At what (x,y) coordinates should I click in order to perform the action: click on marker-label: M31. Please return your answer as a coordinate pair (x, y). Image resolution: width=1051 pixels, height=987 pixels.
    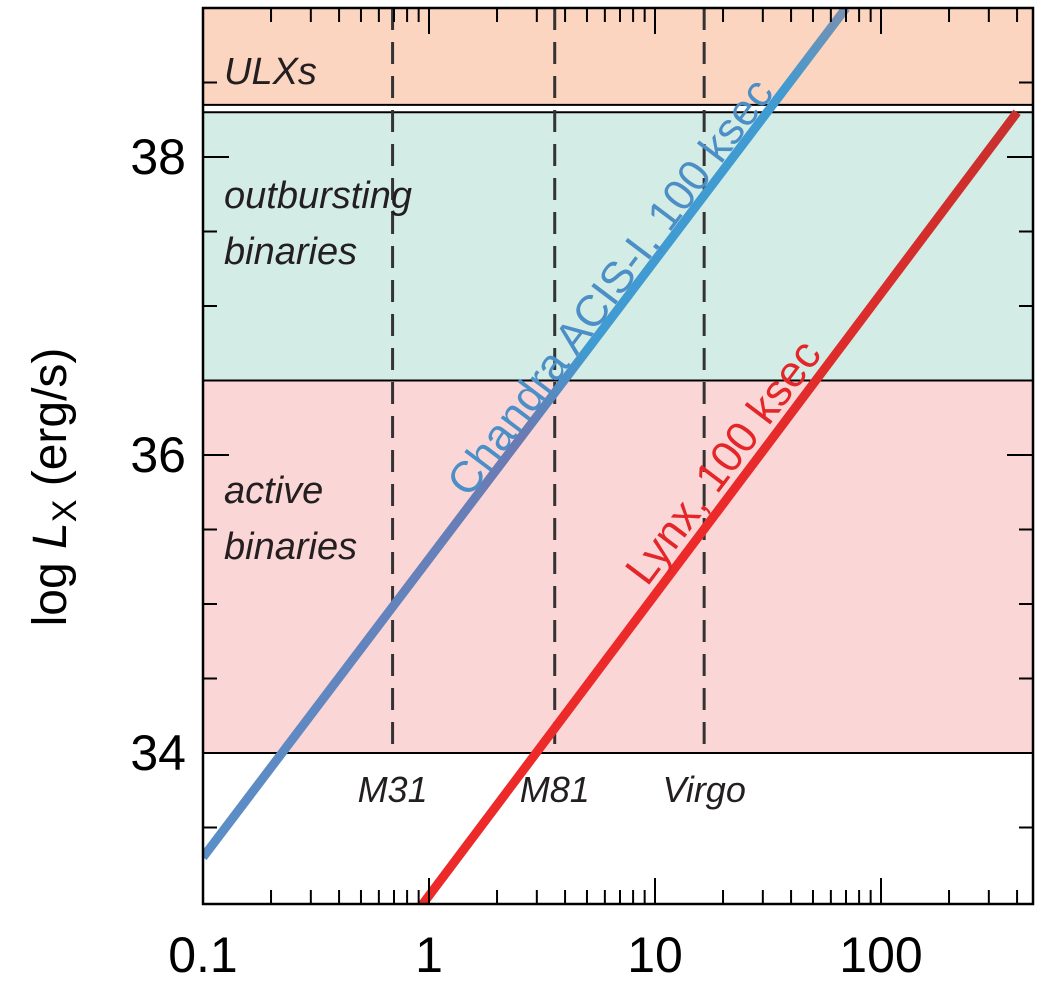
    Looking at the image, I should click on (393, 789).